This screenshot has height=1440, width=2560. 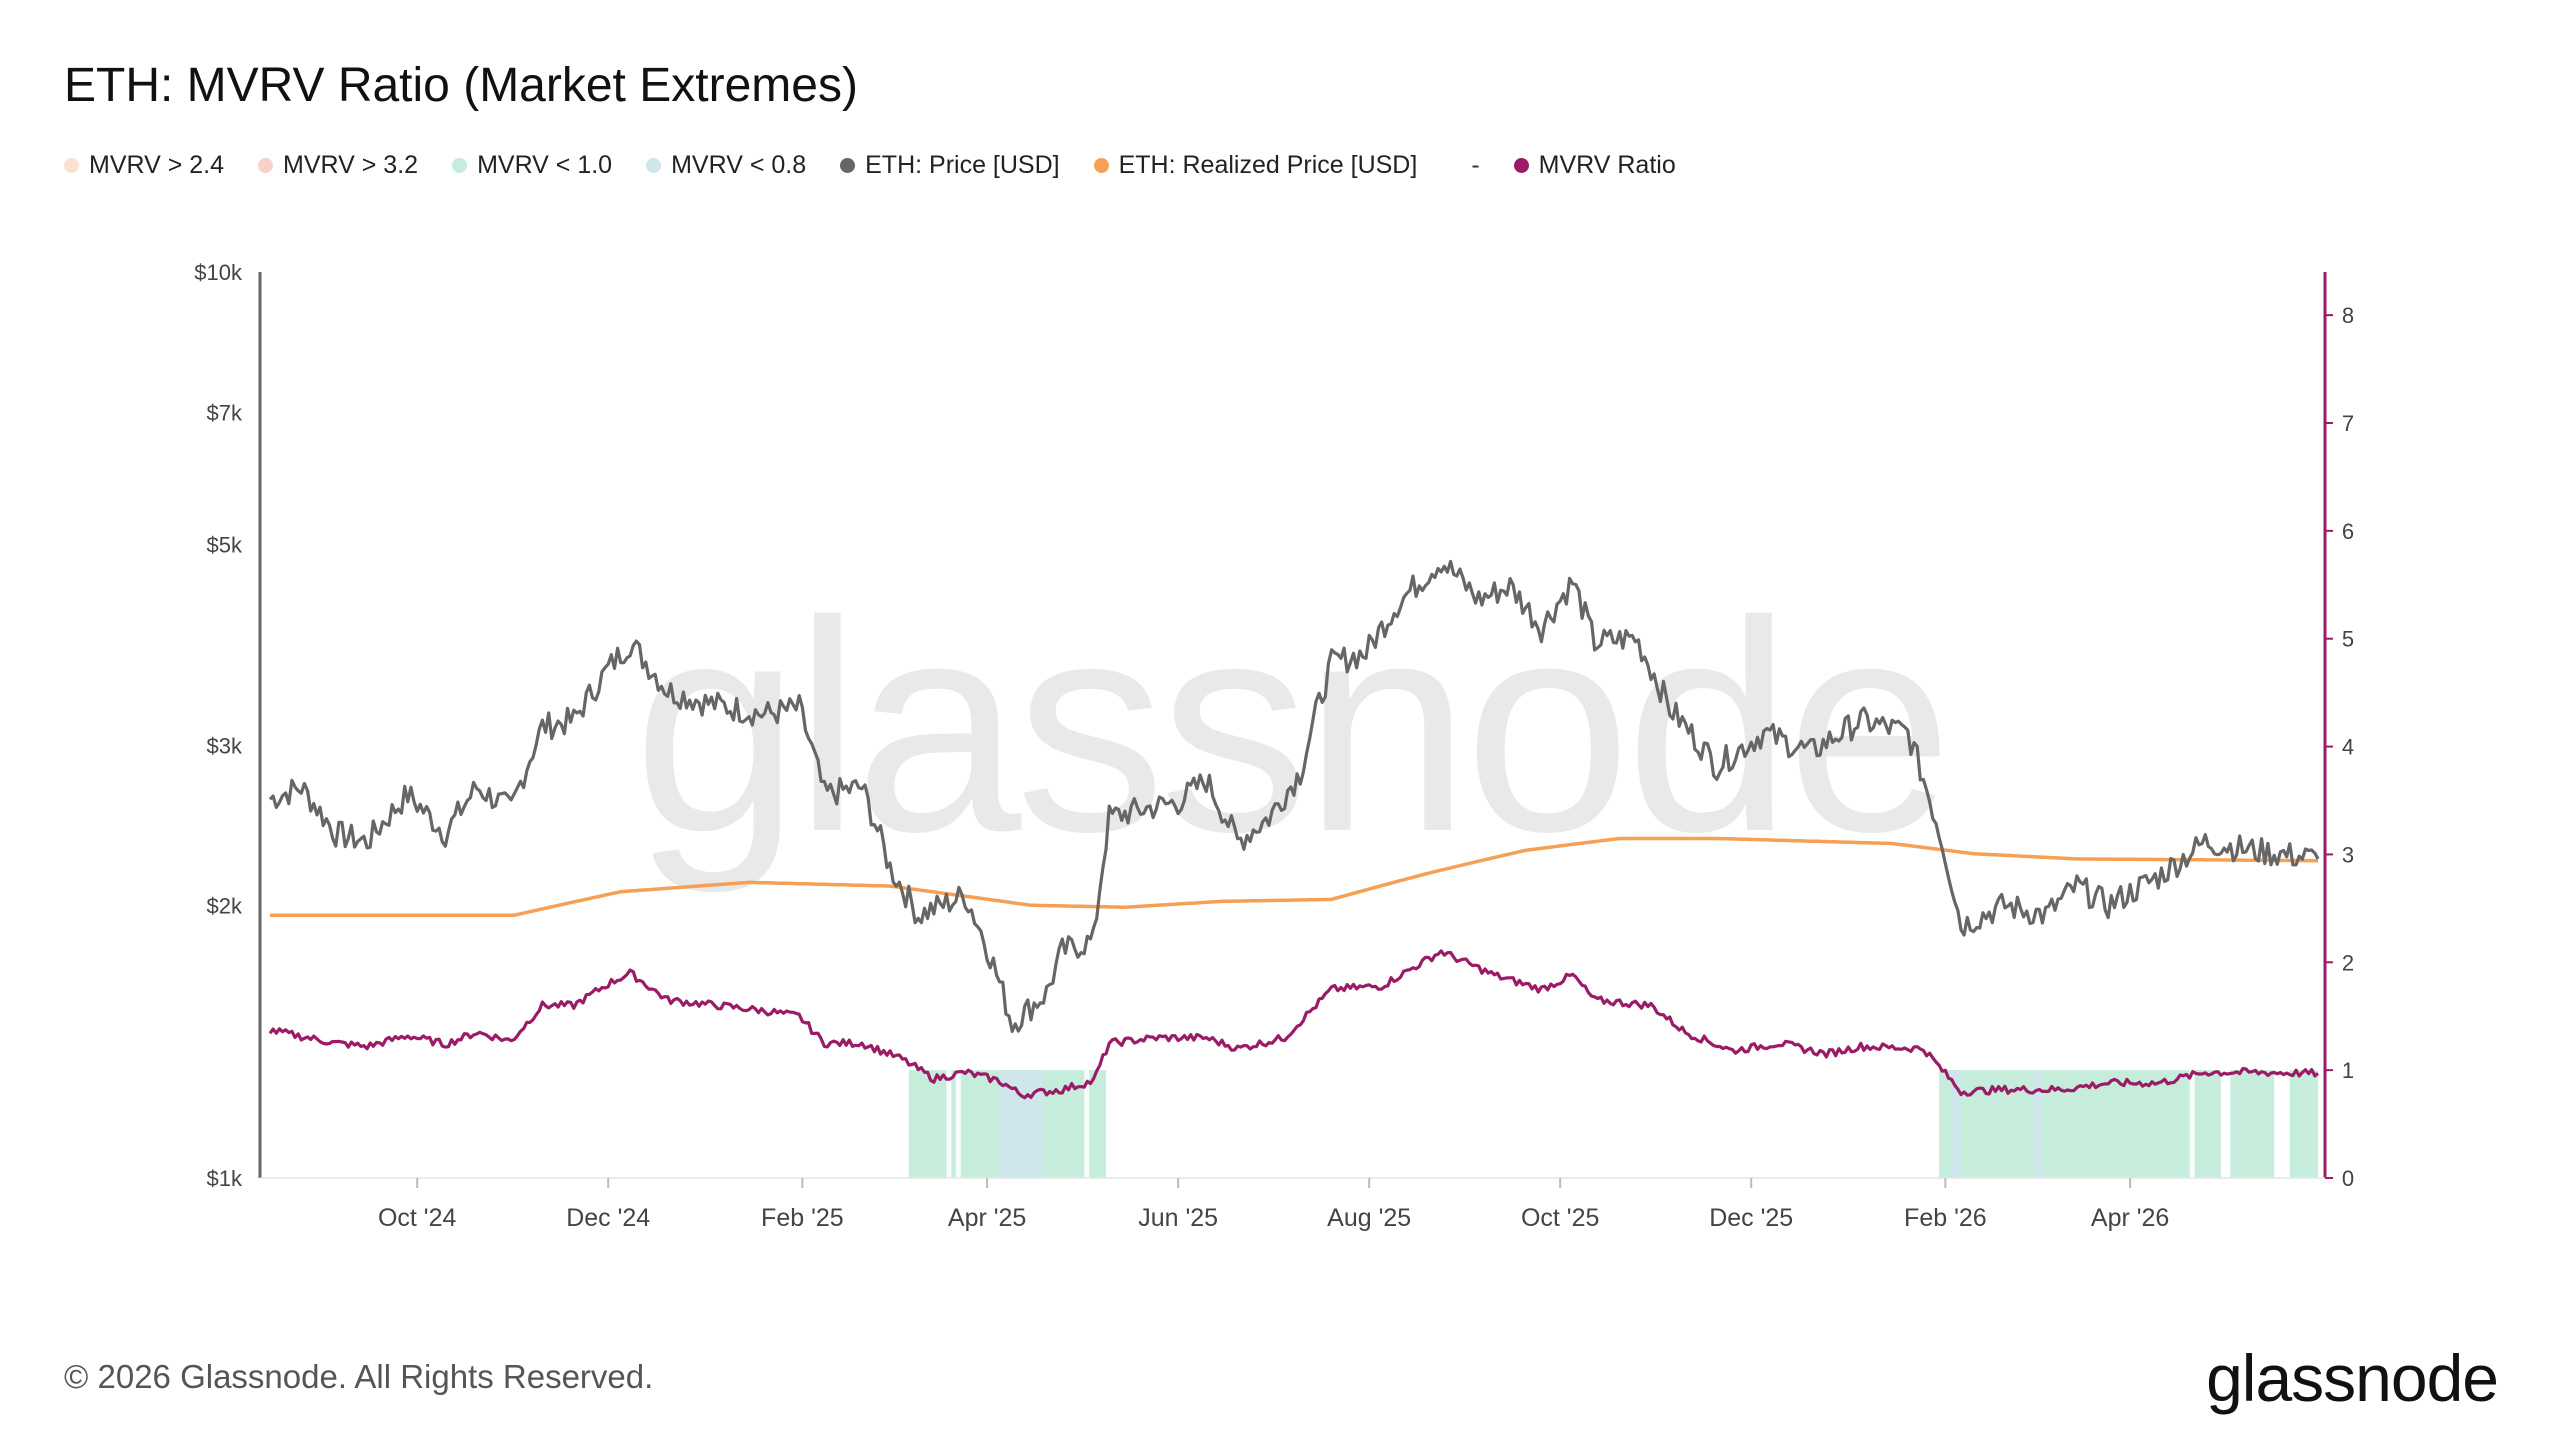 I want to click on x-tick-label: Dec '24, so click(x=608, y=1218).